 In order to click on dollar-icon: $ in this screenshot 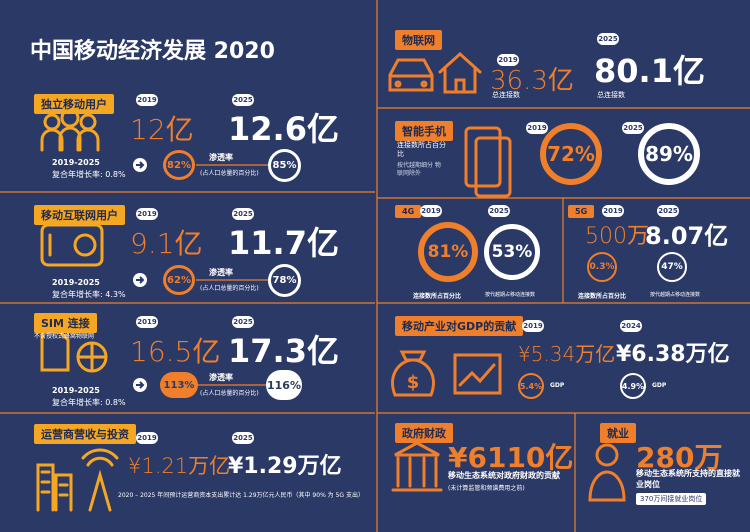, I will do `click(413, 382)`.